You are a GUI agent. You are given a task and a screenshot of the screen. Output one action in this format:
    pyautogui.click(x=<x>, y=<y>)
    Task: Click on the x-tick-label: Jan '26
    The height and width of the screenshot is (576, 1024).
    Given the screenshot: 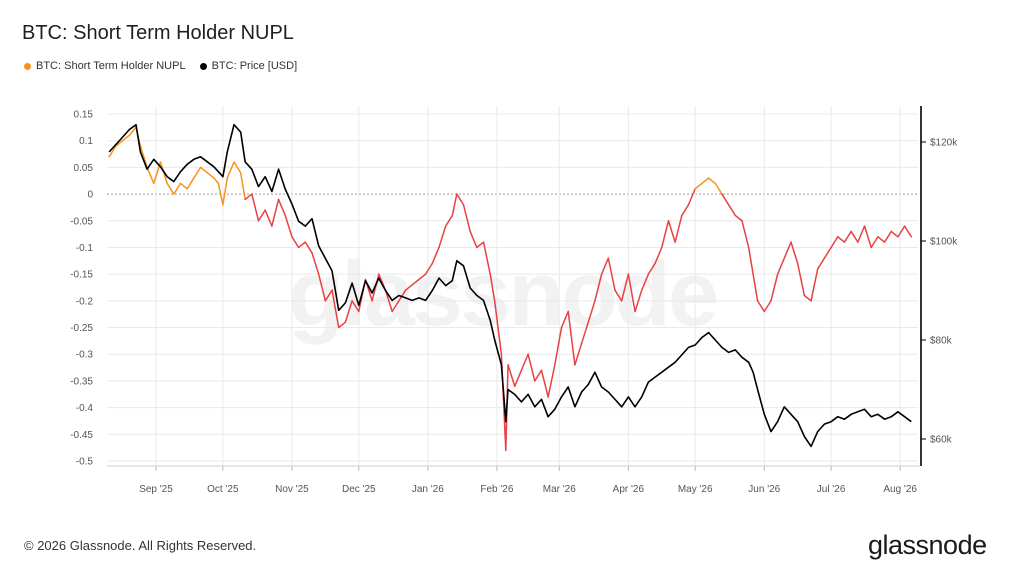 What is the action you would take?
    pyautogui.click(x=428, y=489)
    